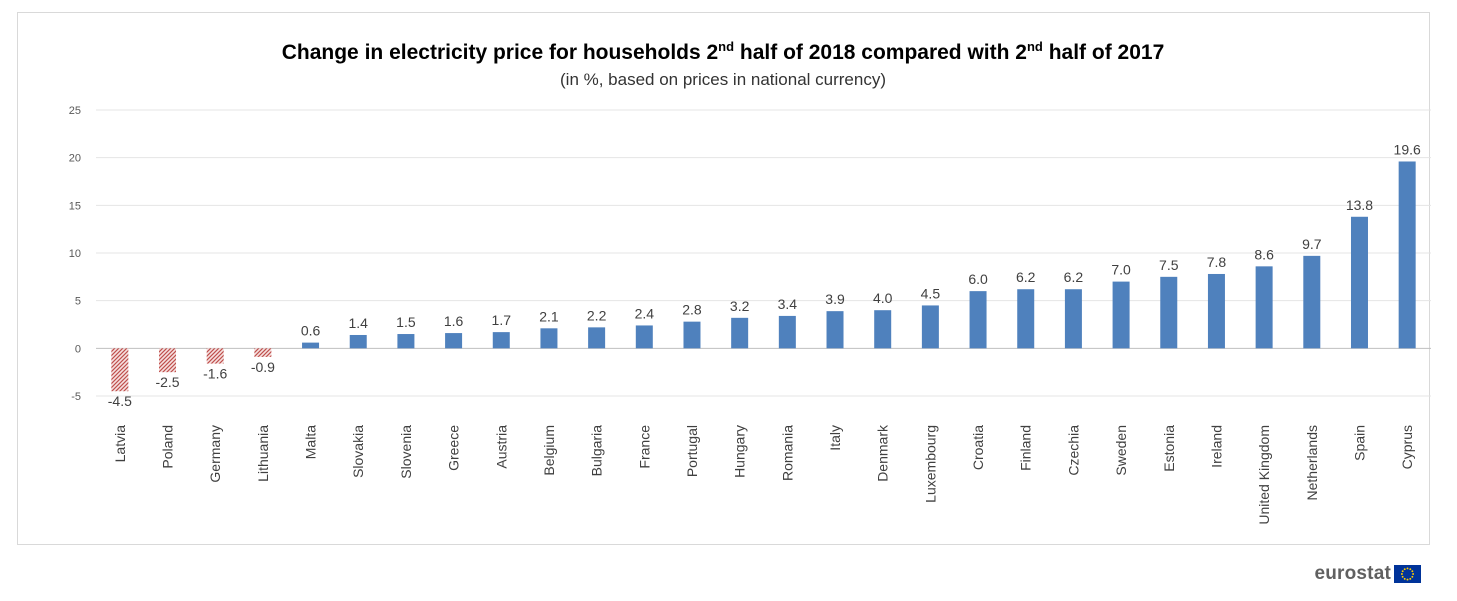 This screenshot has height=601, width=1457. Describe the element at coordinates (120, 401) in the screenshot. I see `data-label: -4.5` at that location.